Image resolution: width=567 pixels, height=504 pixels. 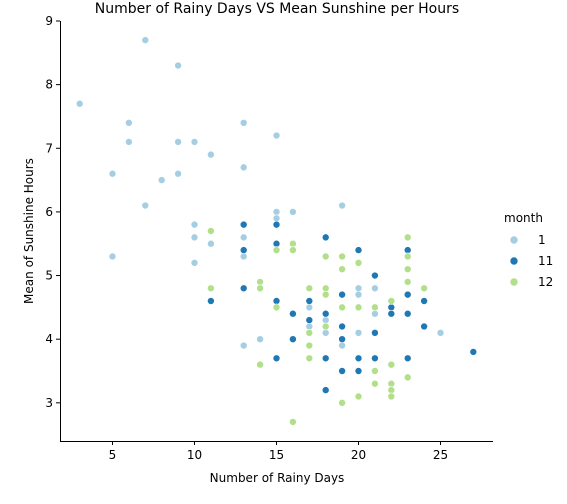 What do you see at coordinates (542, 240) in the screenshot?
I see `legend-label-1: 1` at bounding box center [542, 240].